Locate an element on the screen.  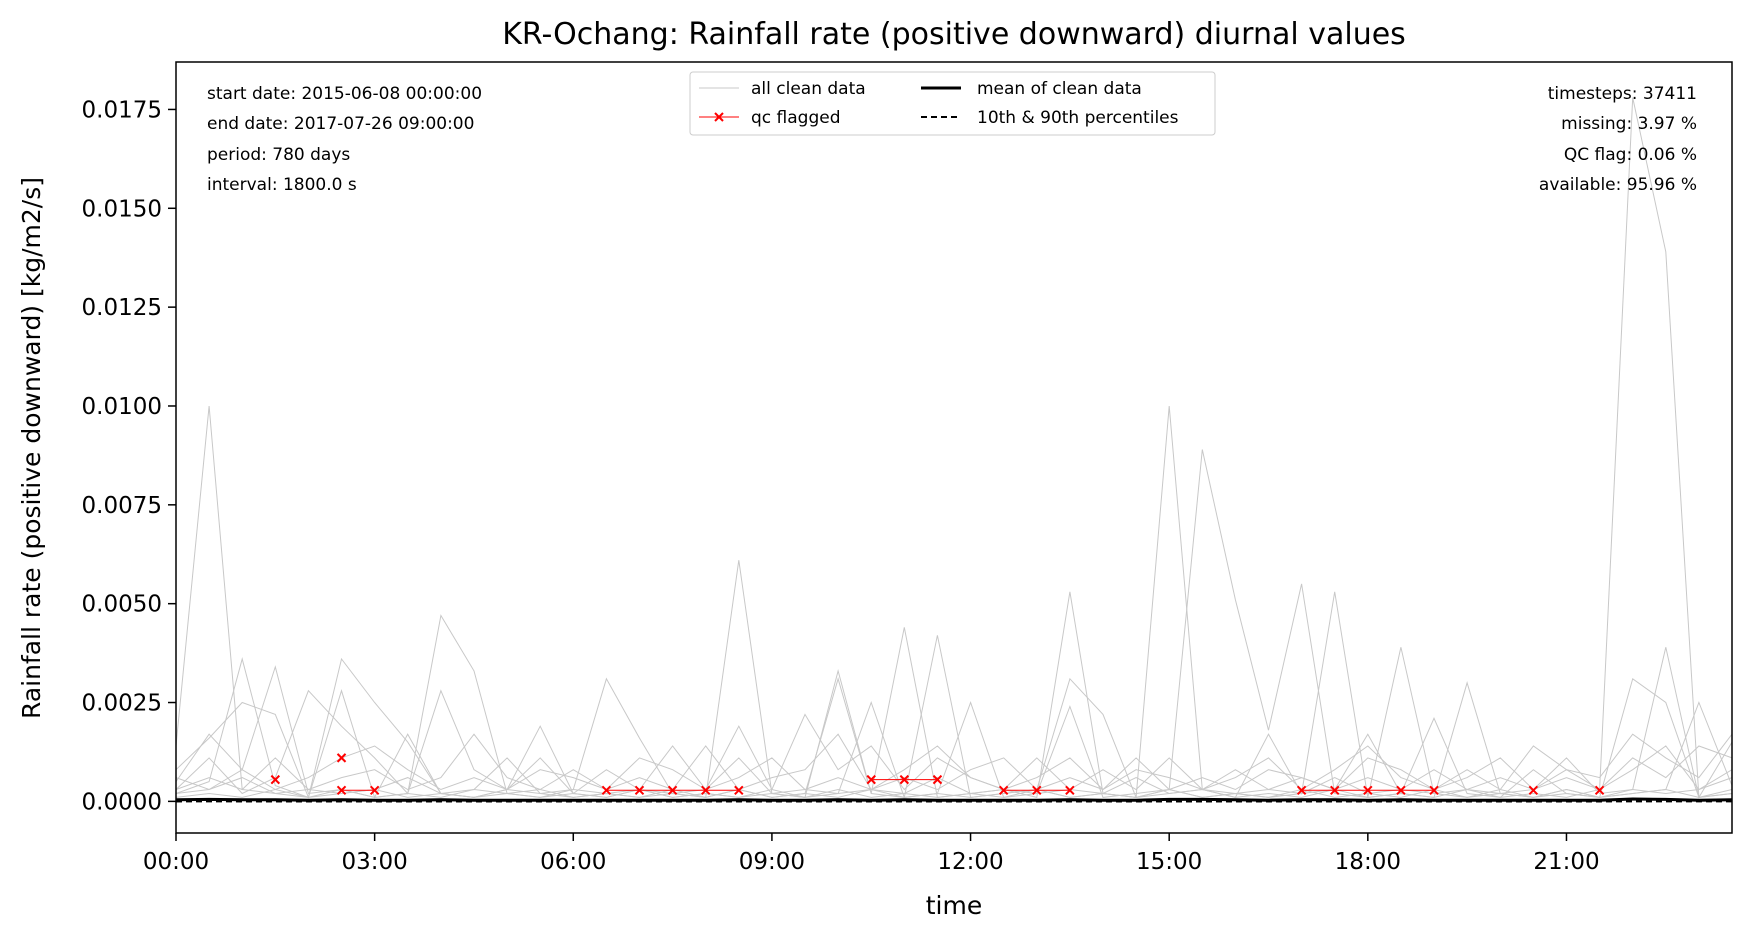
y-tick-label: 0.0050 is located at coordinates (122, 605).